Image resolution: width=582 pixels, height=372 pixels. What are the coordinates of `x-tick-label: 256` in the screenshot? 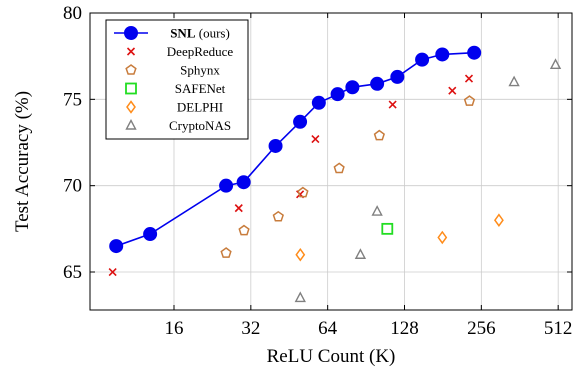 It's located at (481, 328).